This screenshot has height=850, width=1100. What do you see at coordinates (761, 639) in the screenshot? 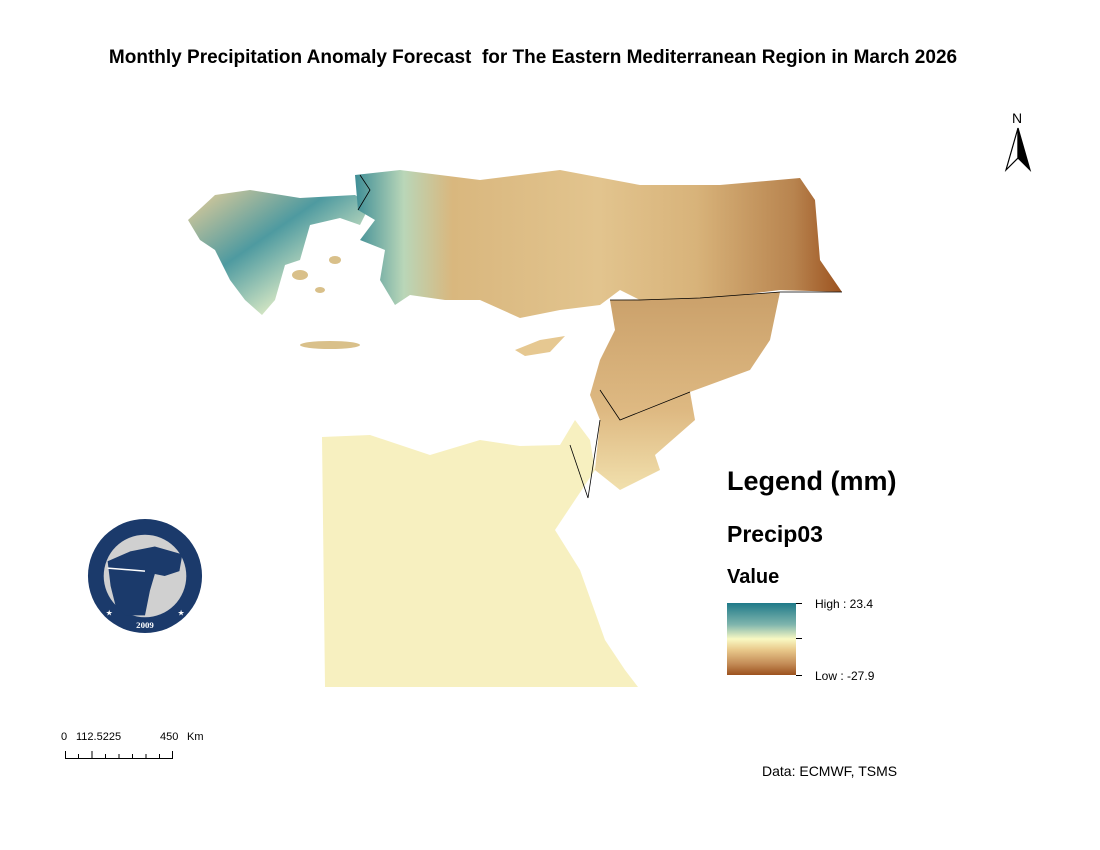
I see `legend-color-ramp` at bounding box center [761, 639].